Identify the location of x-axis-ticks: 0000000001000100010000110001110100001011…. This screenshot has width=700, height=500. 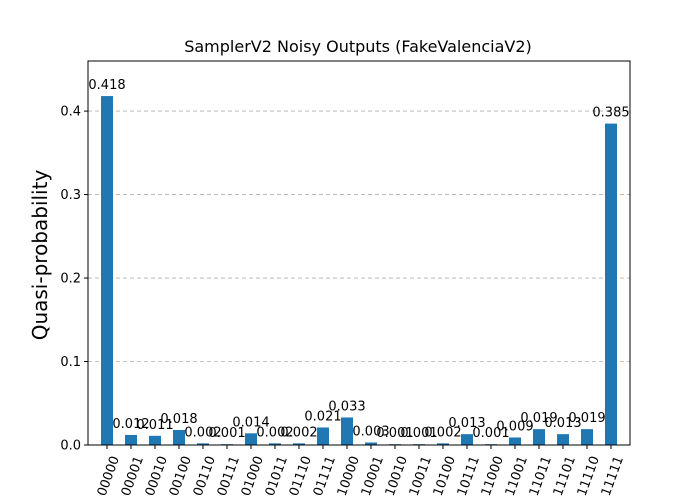
(361, 471).